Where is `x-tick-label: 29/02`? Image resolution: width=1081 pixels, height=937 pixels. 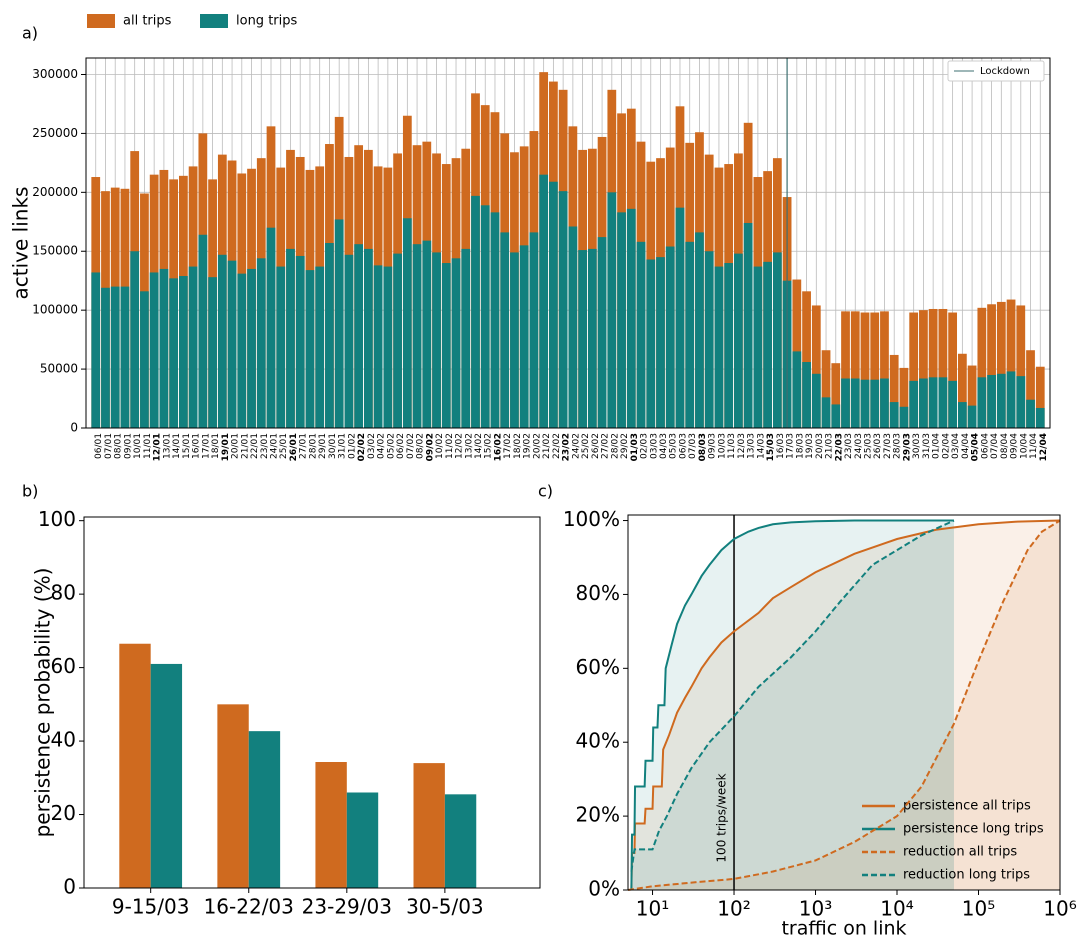 x-tick-label: 29/02 is located at coordinates (625, 446).